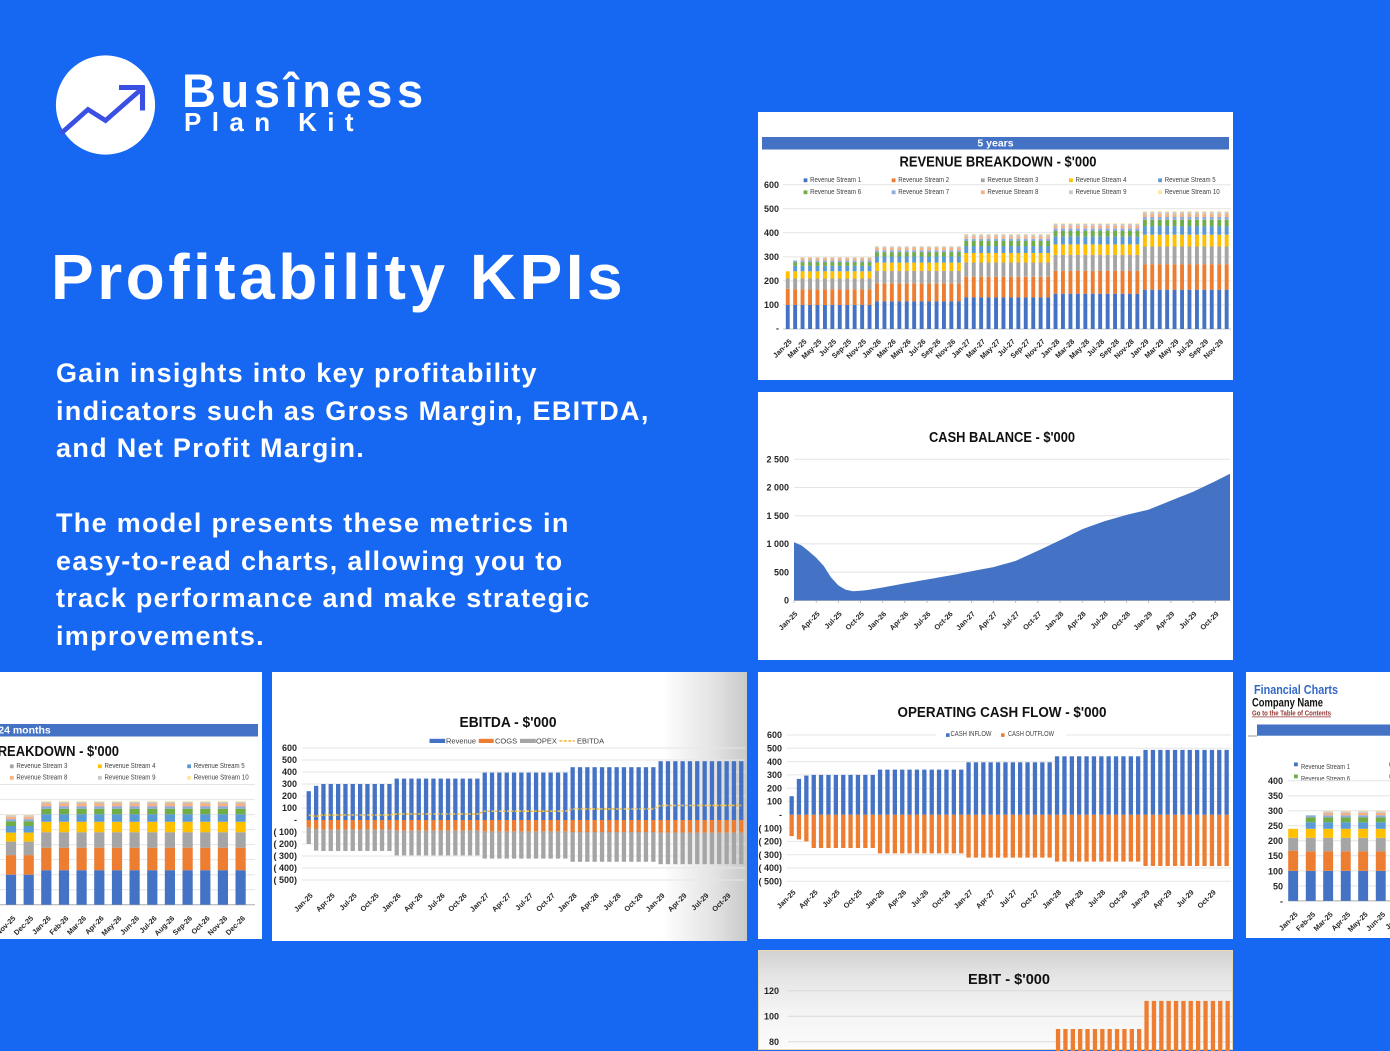  Describe the element at coordinates (777, 516) in the screenshot. I see `svg-text: 1 500` at that location.